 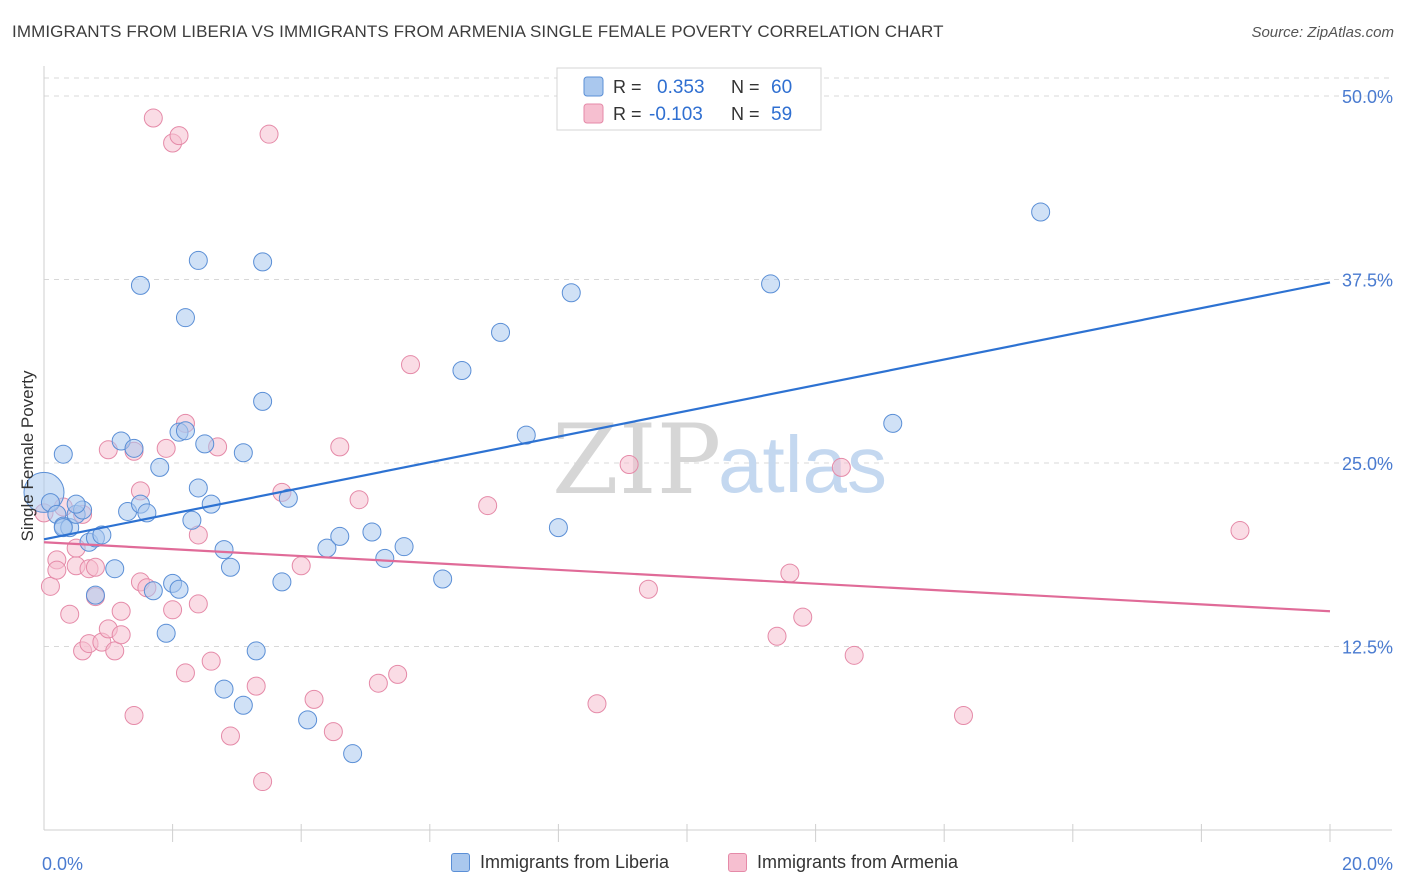 What do you see at coordinates (27, 456) in the screenshot?
I see `y-axis-label: Single Female Poverty` at bounding box center [27, 456].